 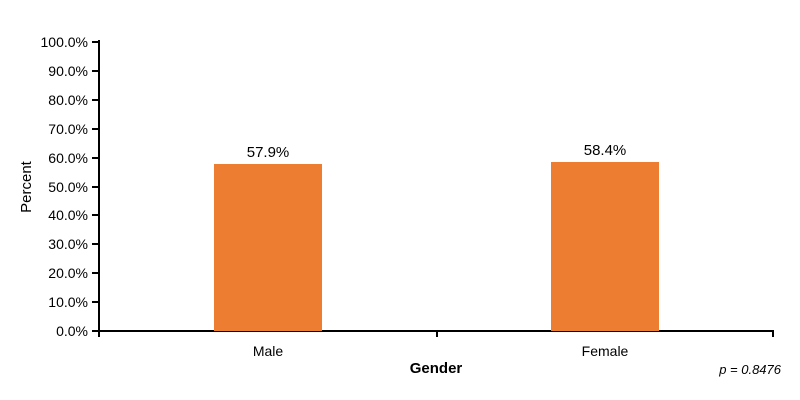 What do you see at coordinates (68, 215) in the screenshot?
I see `y-tick-label: 40.0%` at bounding box center [68, 215].